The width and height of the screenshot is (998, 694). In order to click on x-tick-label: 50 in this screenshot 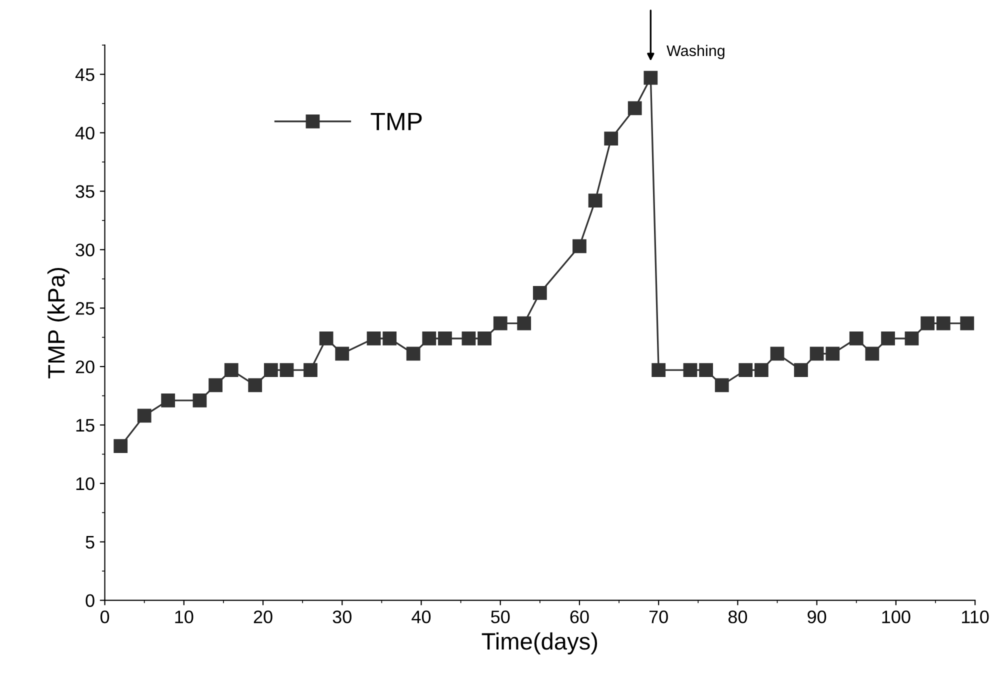, I will do `click(500, 617)`.